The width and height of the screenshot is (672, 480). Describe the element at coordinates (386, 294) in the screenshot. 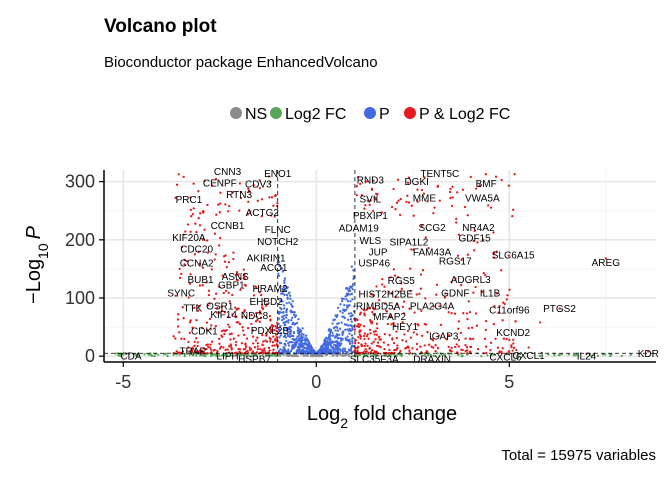

I see `gene-label: HIST2H2BE` at that location.